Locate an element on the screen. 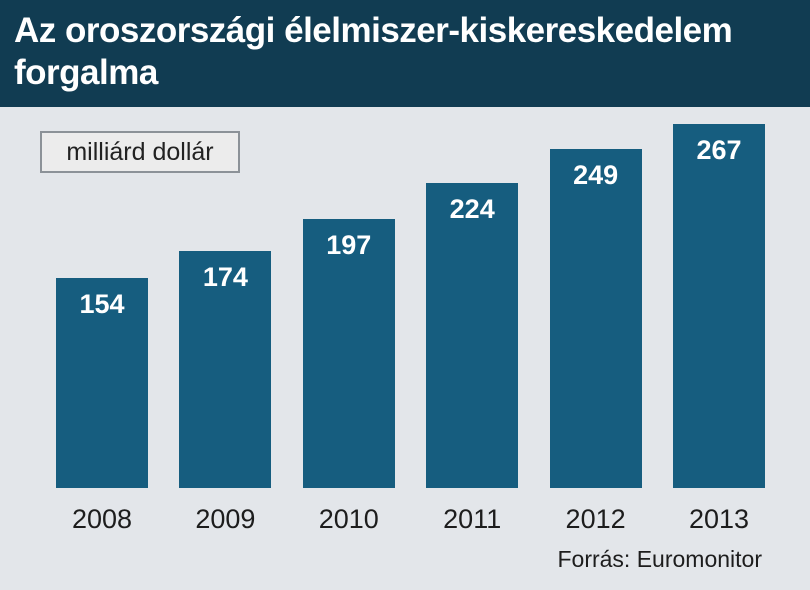 This screenshot has height=590, width=810. category-label-2011: 2011 is located at coordinates (472, 519).